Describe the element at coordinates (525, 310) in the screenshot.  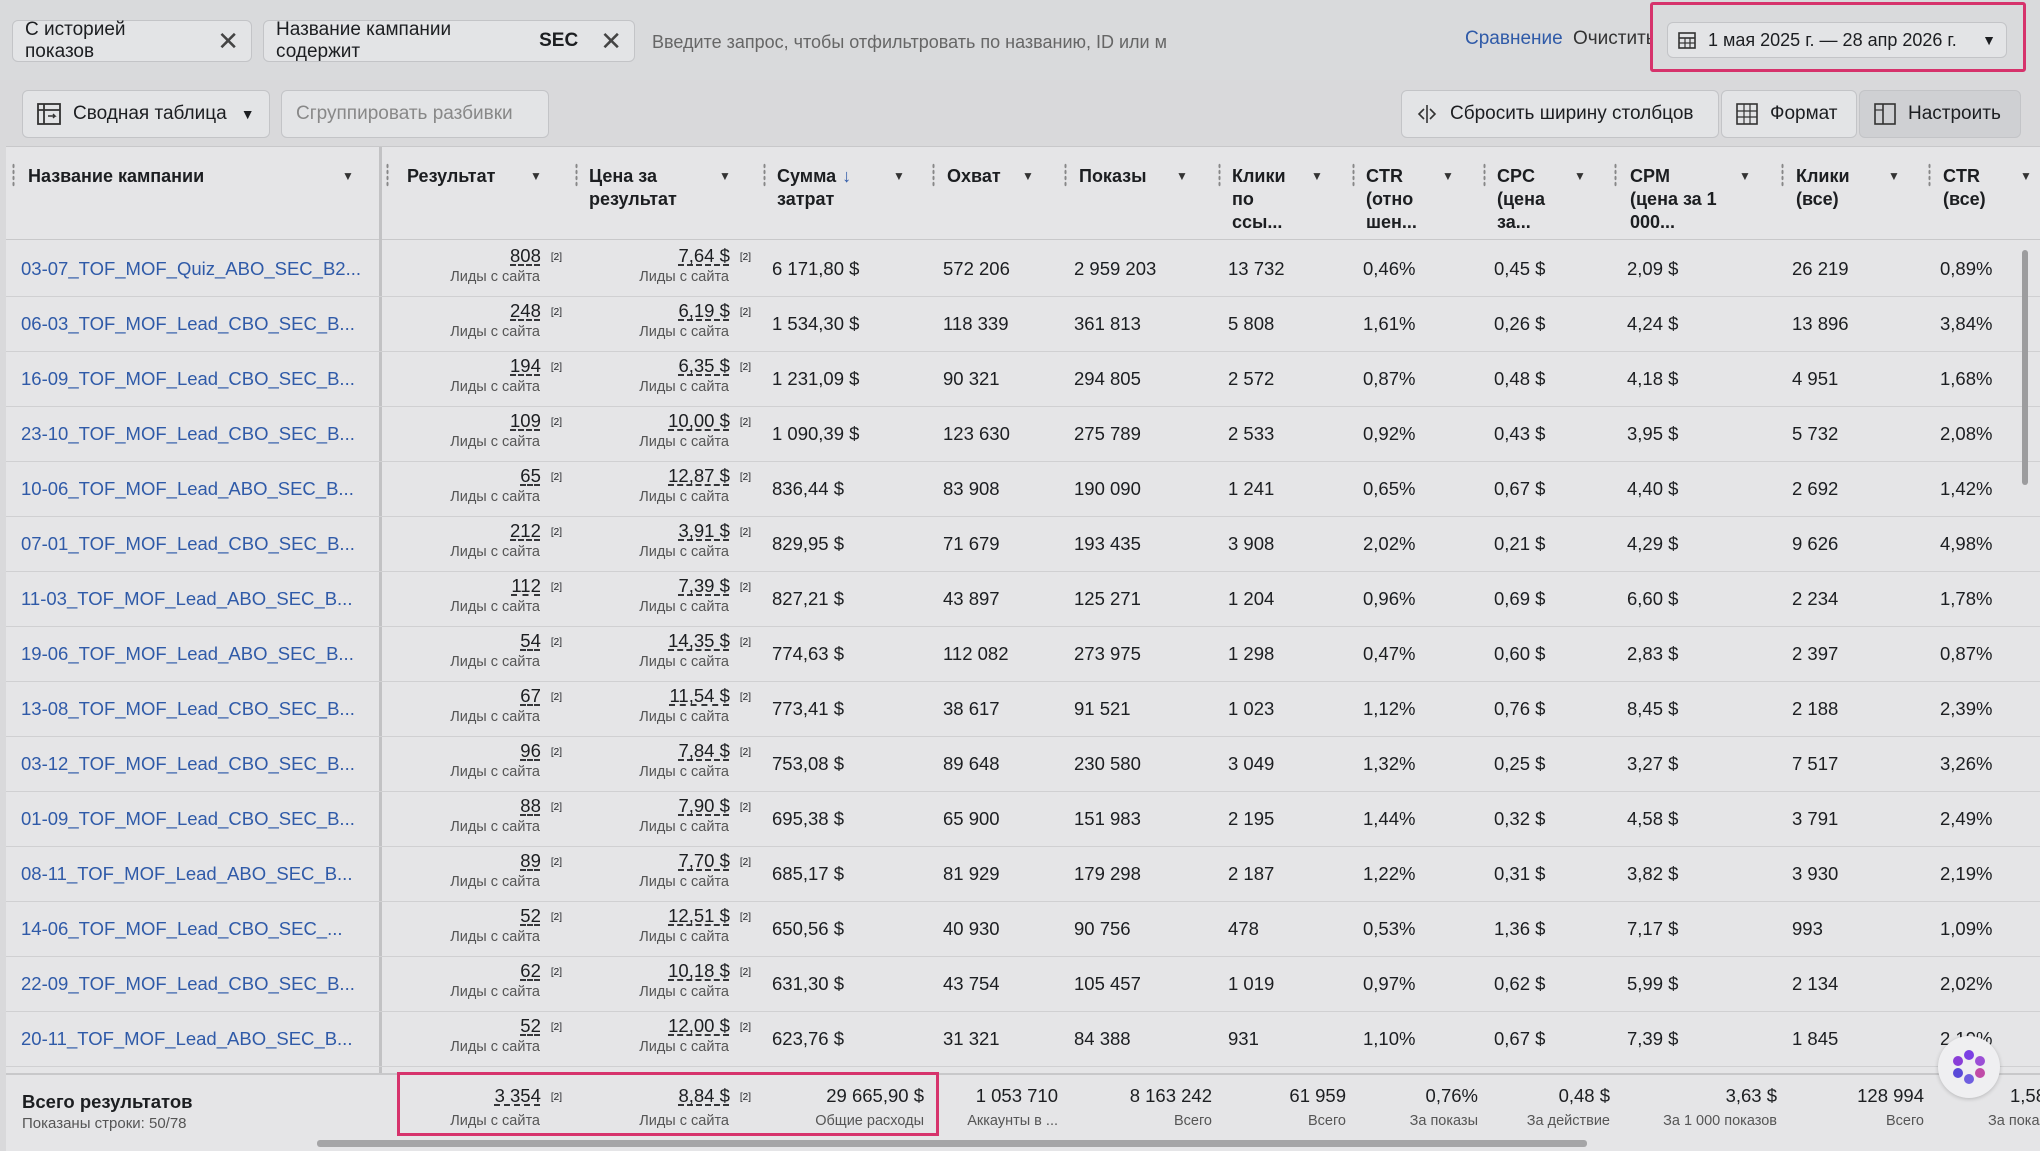
I see `result-cell-value: 248` at that location.